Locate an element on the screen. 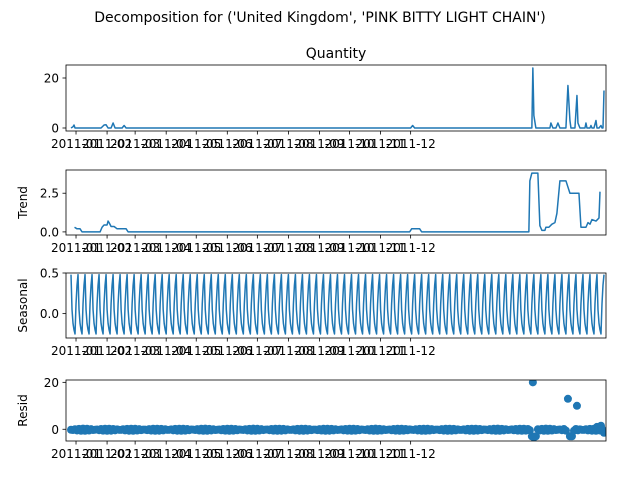 The image size is (640, 480). resid-xtick-label: 2011-09 is located at coordinates (319, 454).